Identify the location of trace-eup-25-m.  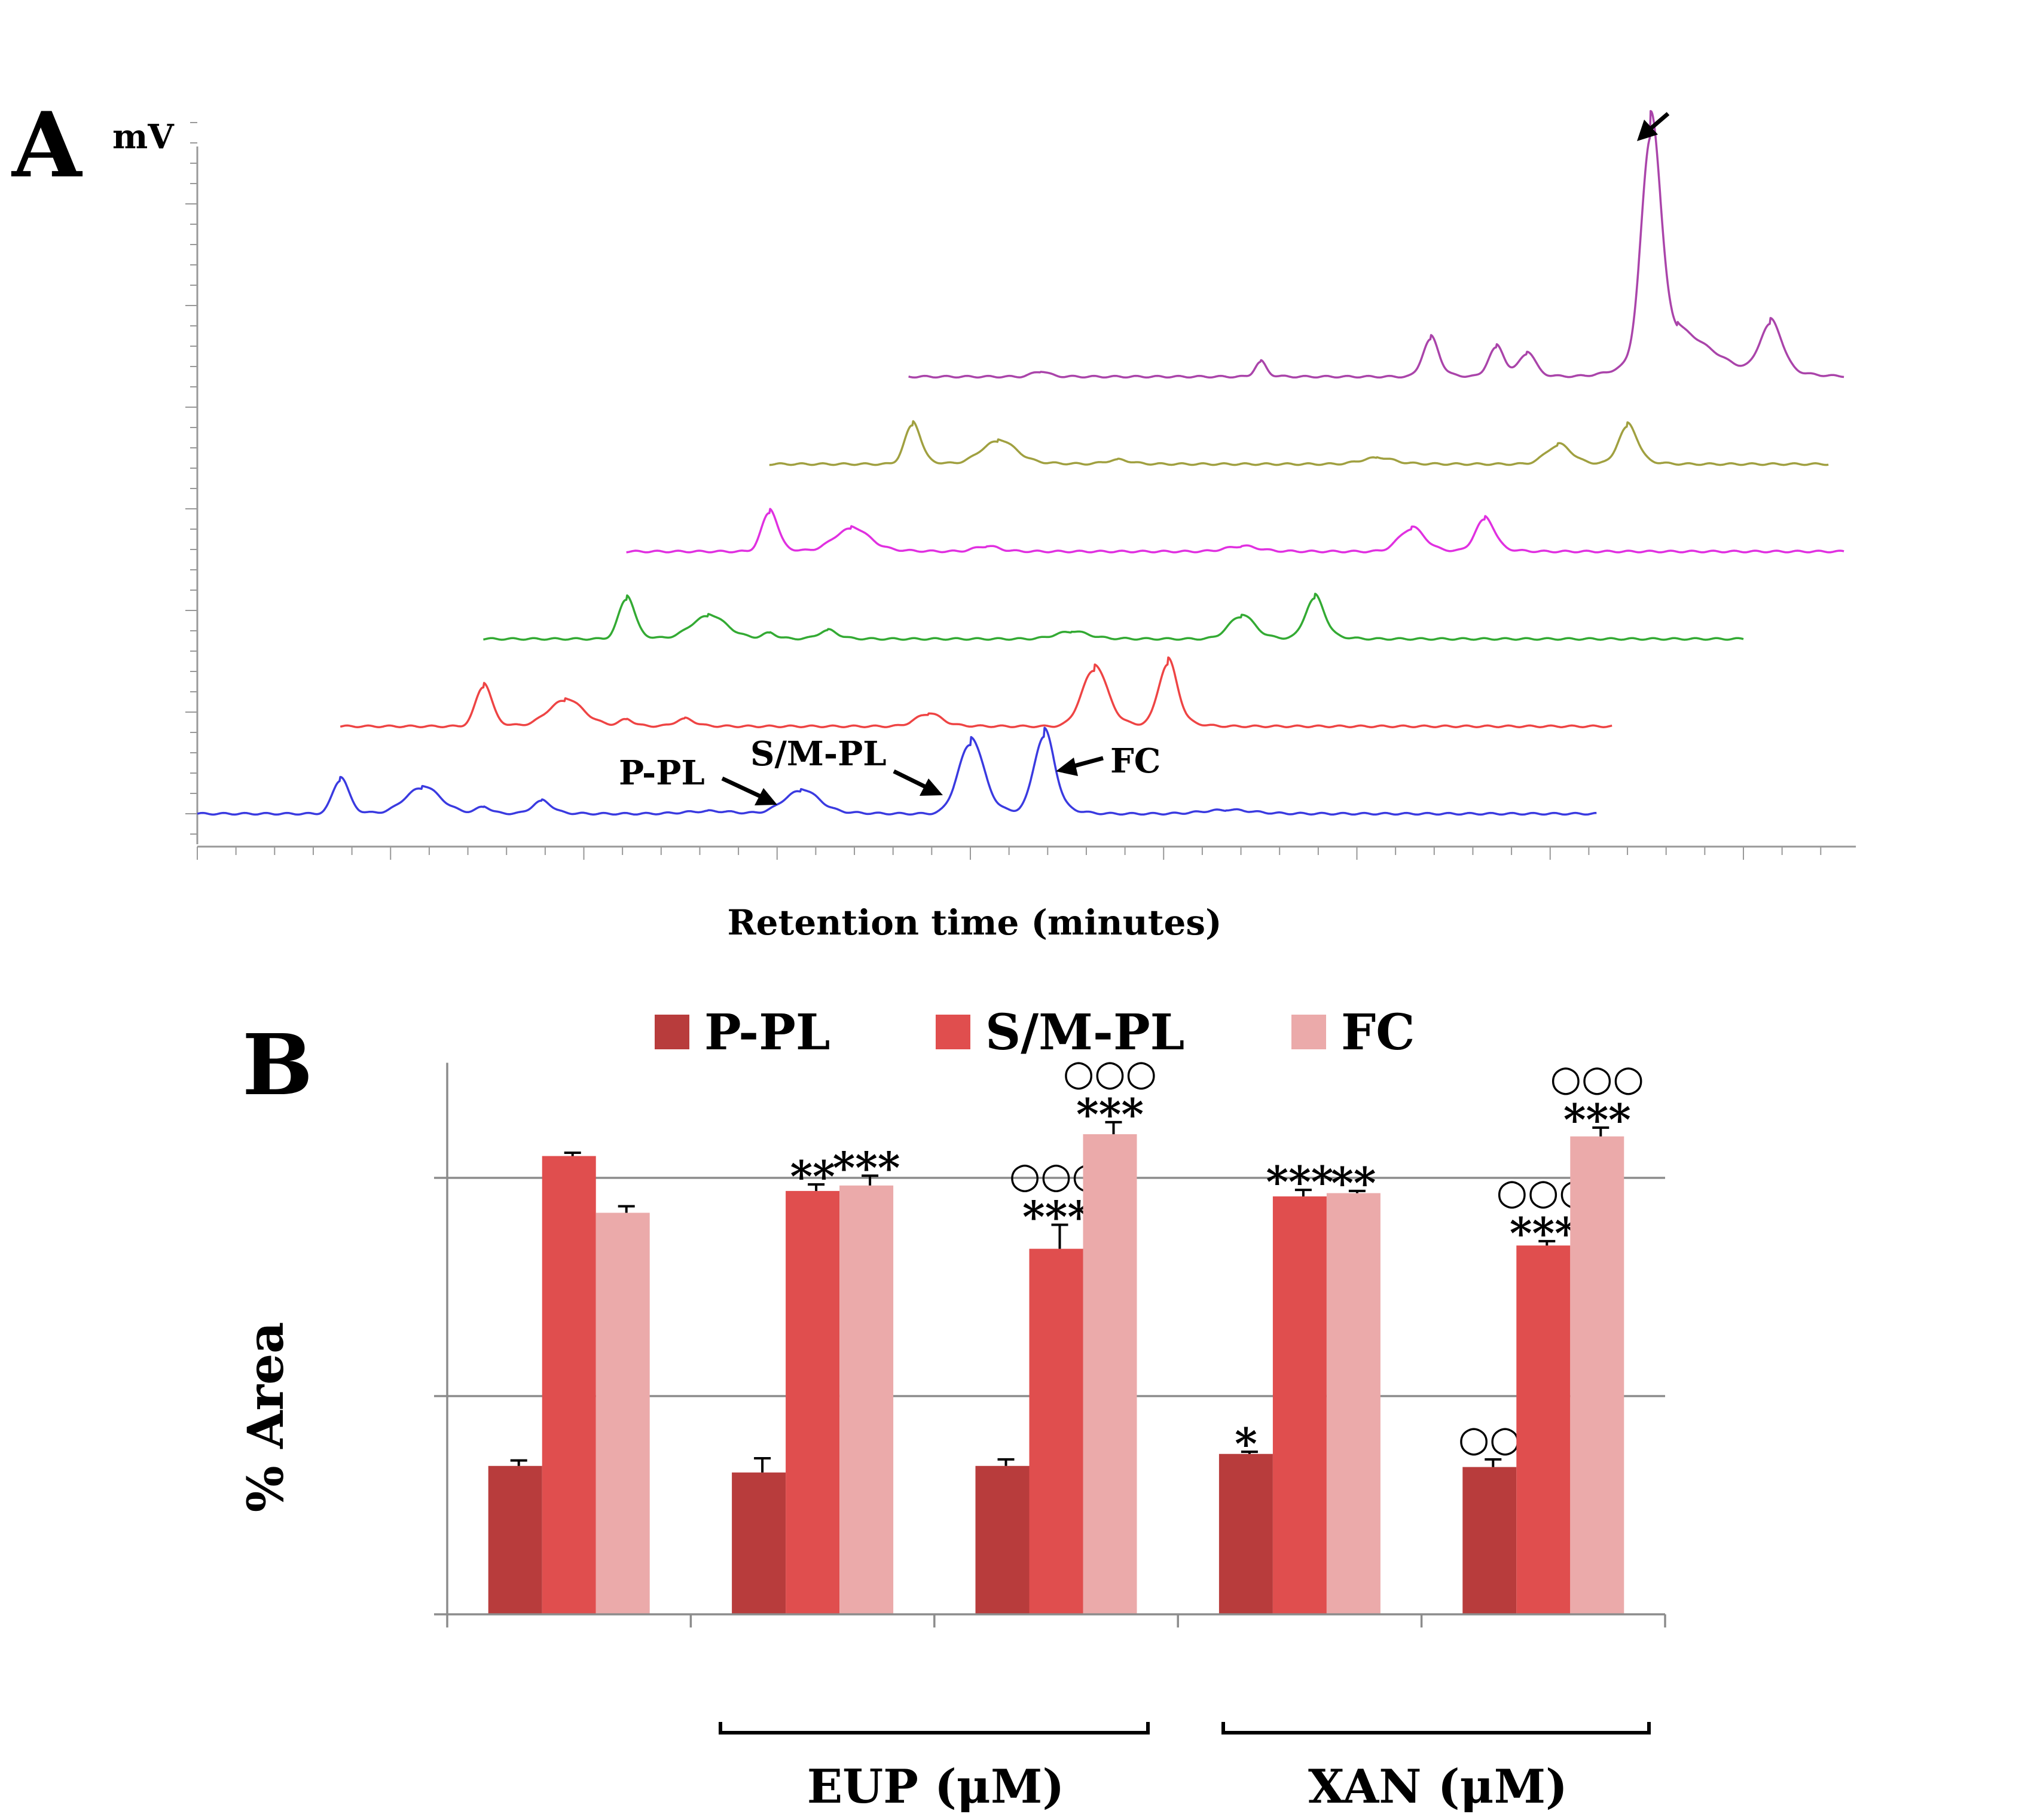
(1113, 617).